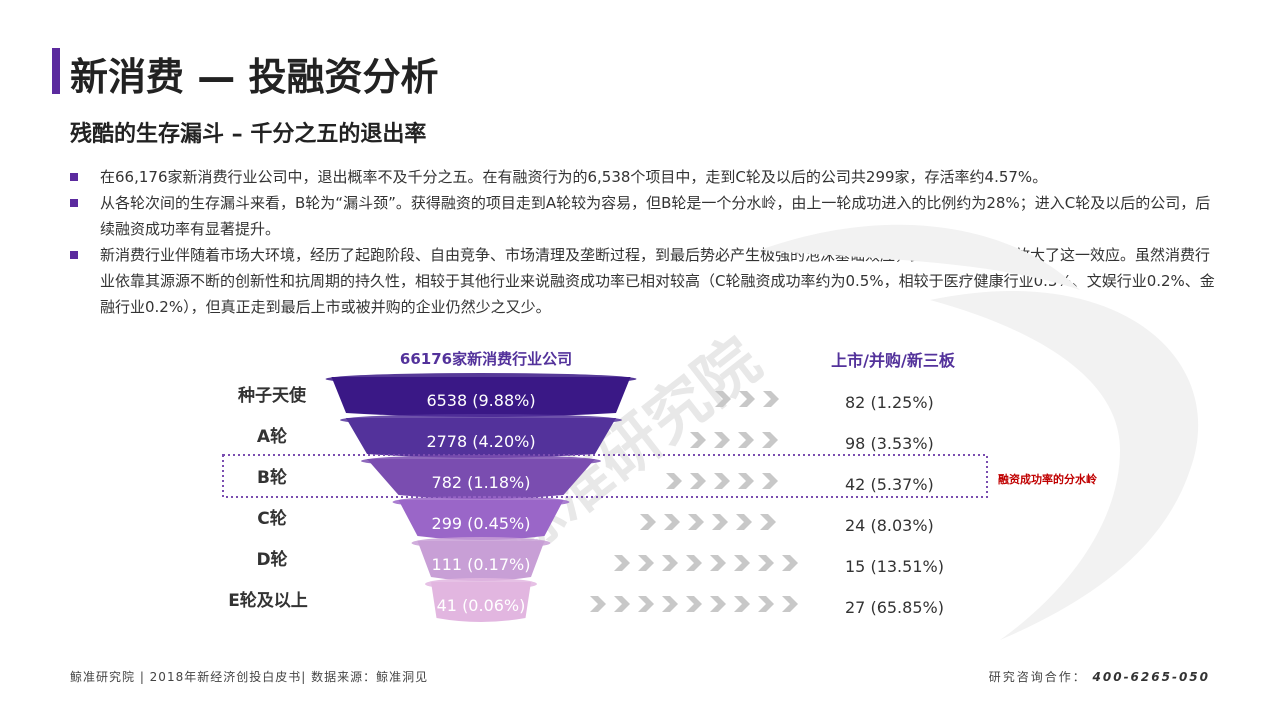 This screenshot has height=720, width=1280. Describe the element at coordinates (271, 518) in the screenshot. I see `stage-label: C轮` at that location.